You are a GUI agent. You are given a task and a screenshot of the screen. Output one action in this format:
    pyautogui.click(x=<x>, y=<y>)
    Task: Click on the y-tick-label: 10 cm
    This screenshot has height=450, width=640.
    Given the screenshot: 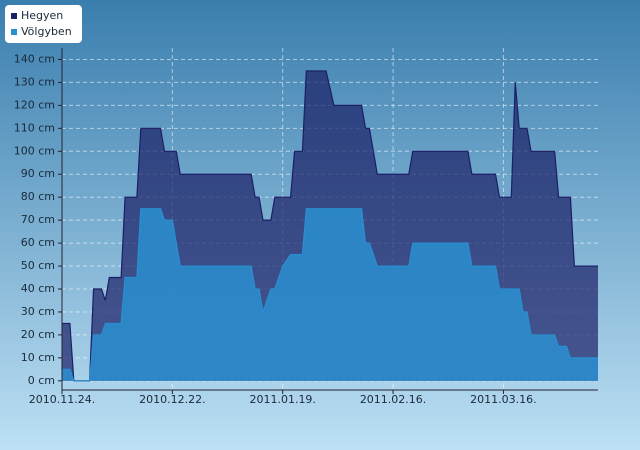 What is the action you would take?
    pyautogui.click(x=38, y=357)
    